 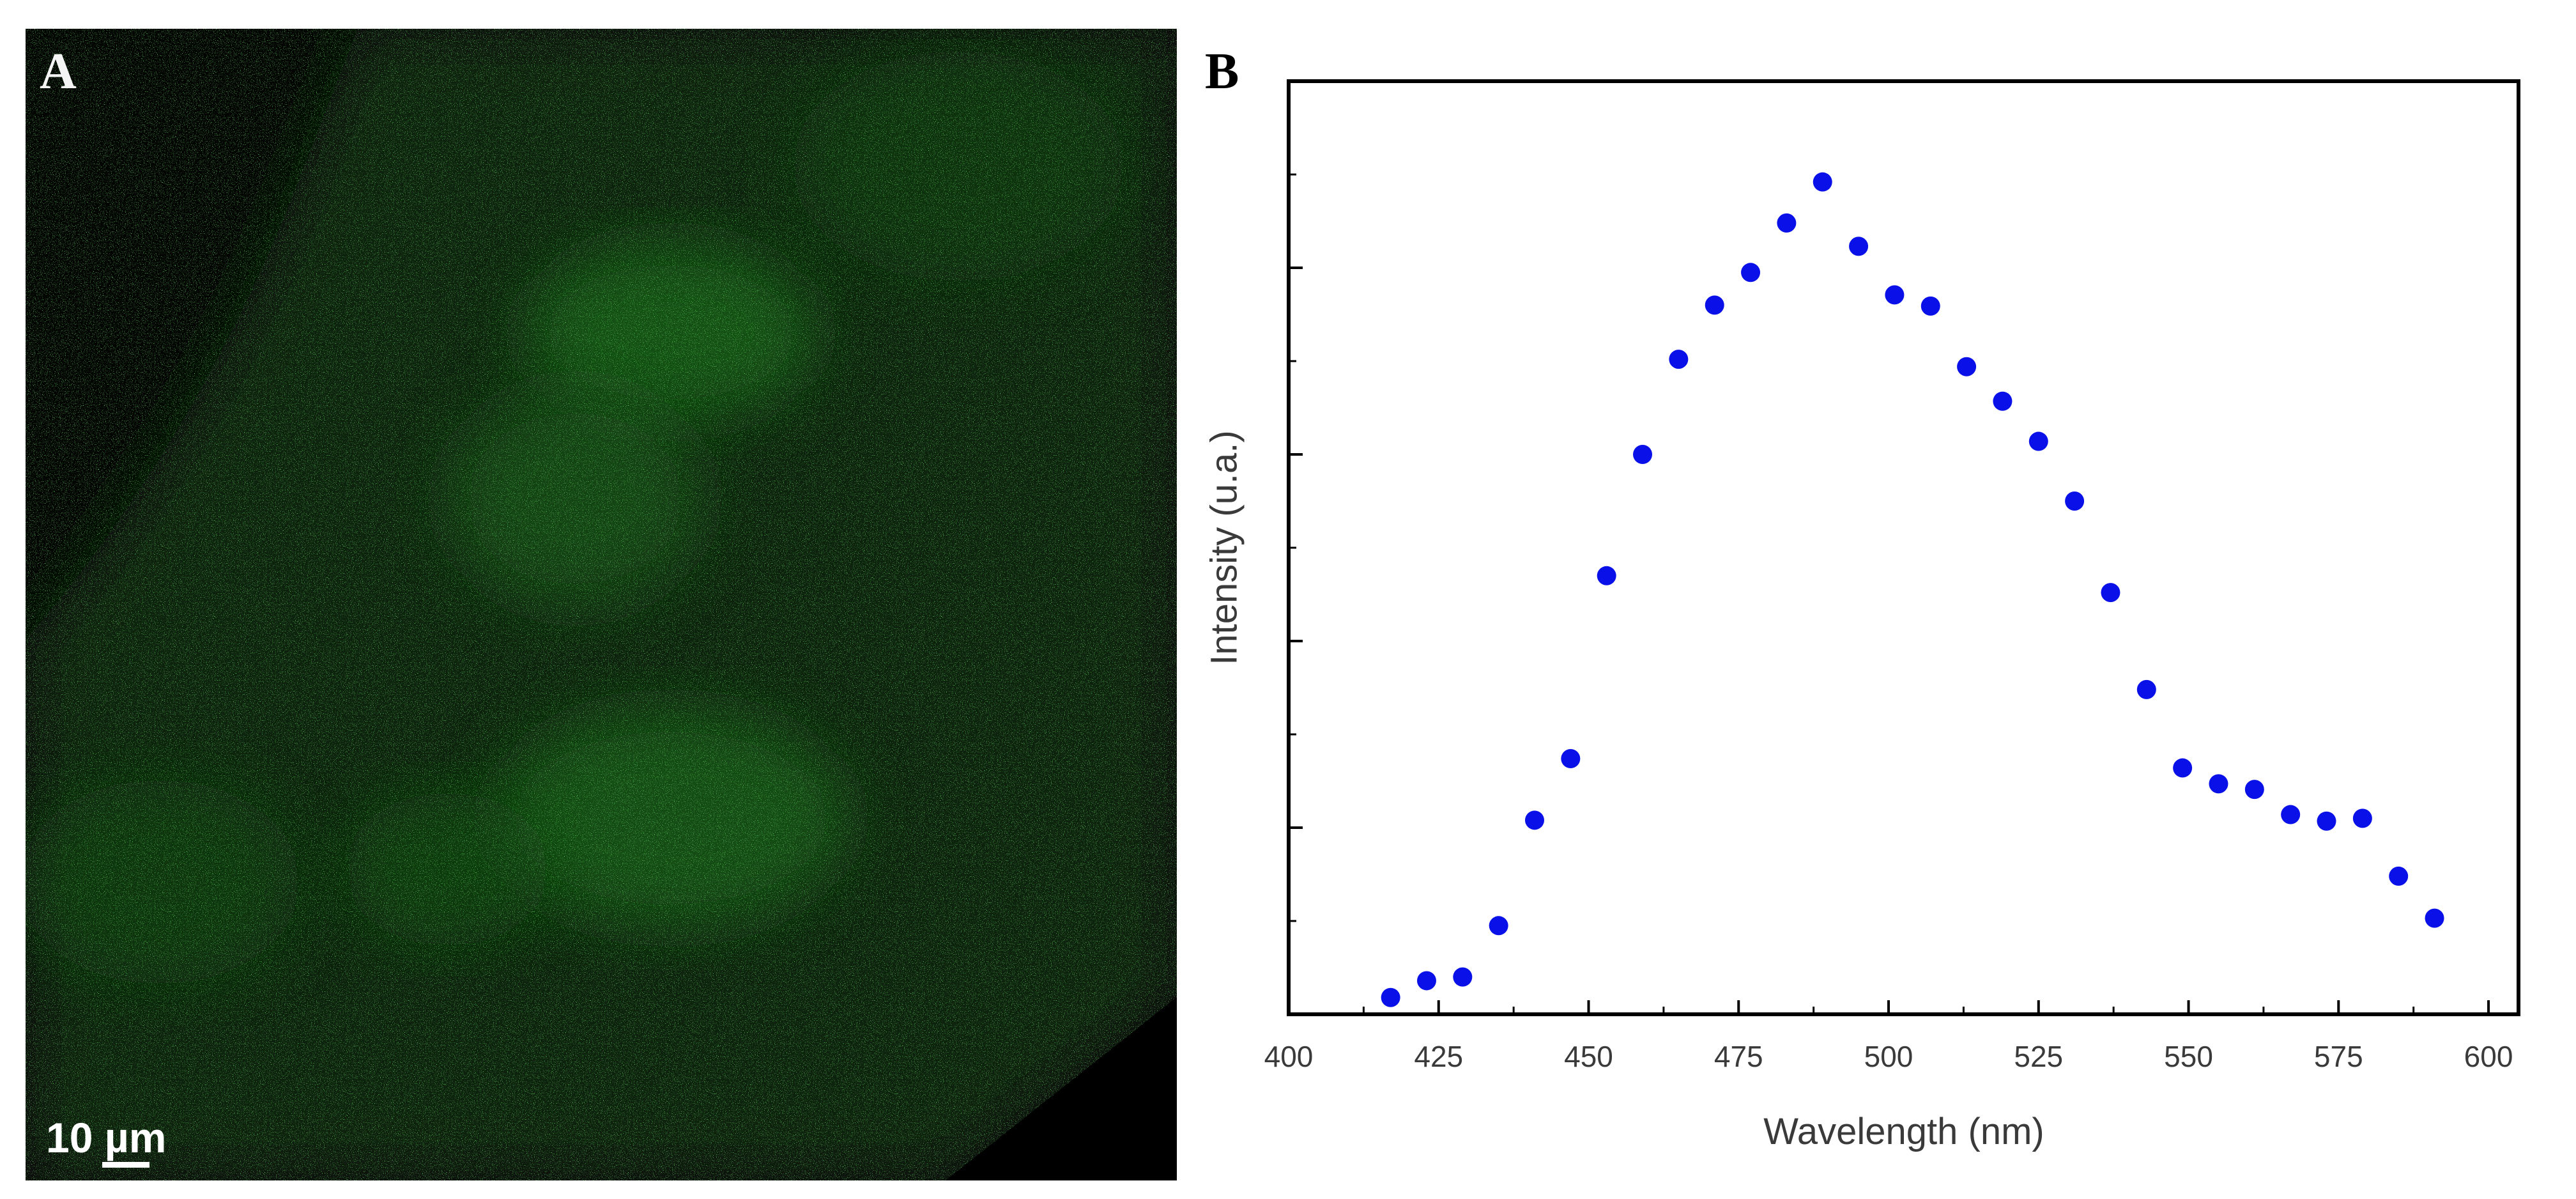 I want to click on x-axis-title: Wavelength (nm), so click(x=1903, y=1131).